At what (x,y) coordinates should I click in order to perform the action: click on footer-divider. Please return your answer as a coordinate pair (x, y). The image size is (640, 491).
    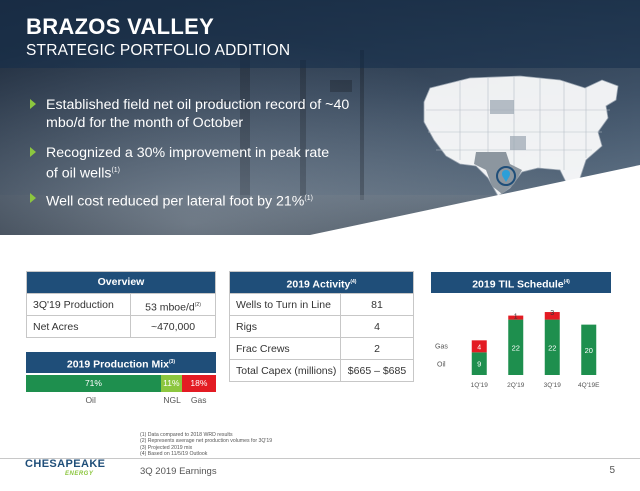
    Looking at the image, I should click on (320, 458).